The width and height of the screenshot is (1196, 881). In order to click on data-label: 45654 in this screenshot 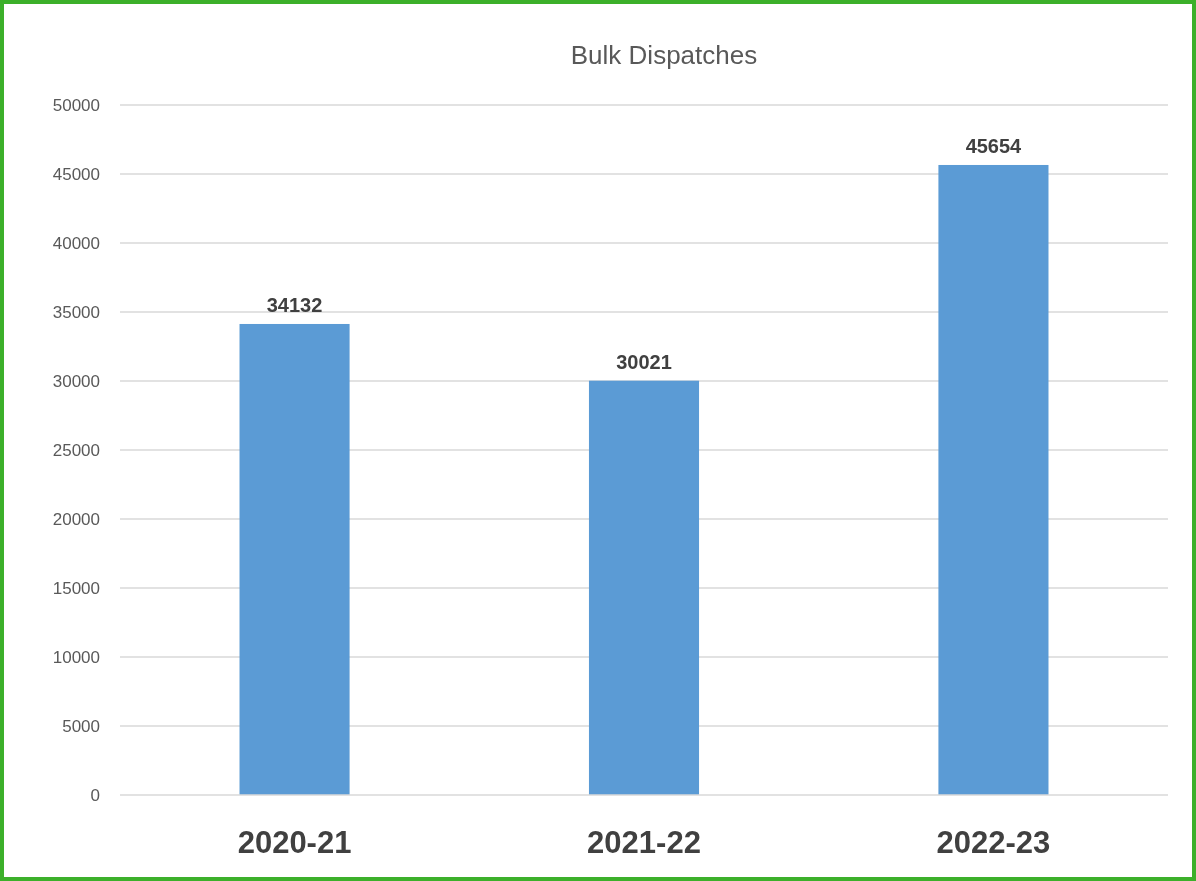, I will do `click(994, 145)`.